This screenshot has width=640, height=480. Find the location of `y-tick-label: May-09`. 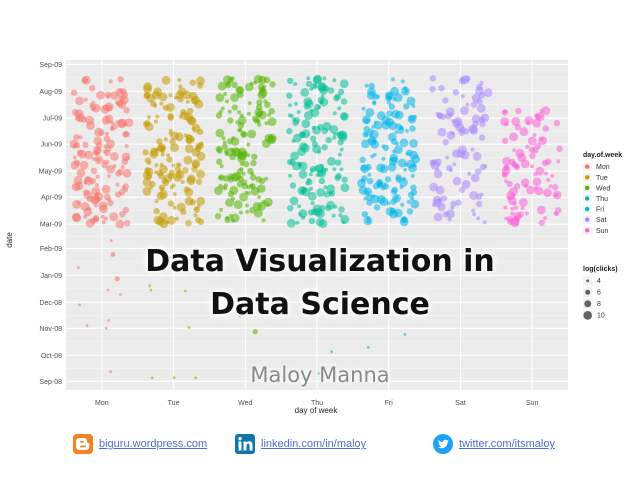

y-tick-label: May-09 is located at coordinates (50, 172).